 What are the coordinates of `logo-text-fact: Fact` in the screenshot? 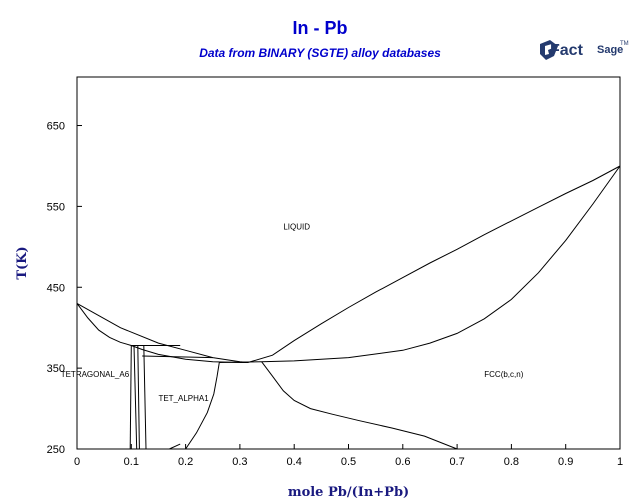 It's located at (566, 50).